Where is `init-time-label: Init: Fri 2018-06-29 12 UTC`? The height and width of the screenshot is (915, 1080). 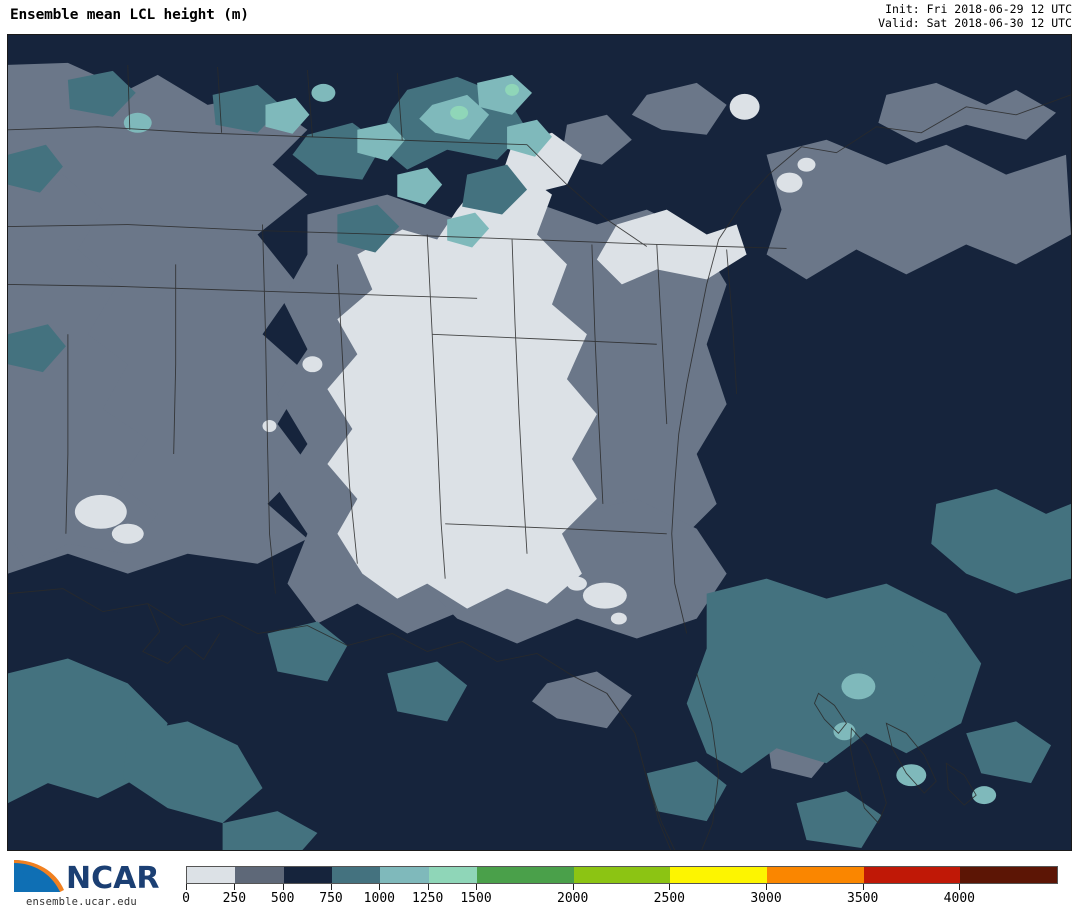
init-time-label: Init: Fri 2018-06-29 12 UTC is located at coordinates (978, 9).